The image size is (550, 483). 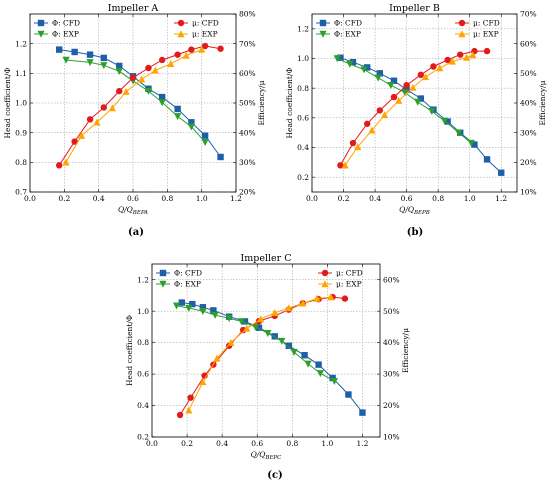 What do you see at coordinates (267, 455) in the screenshot?
I see `x-axis-label: Q/QBEPC` at bounding box center [267, 455].